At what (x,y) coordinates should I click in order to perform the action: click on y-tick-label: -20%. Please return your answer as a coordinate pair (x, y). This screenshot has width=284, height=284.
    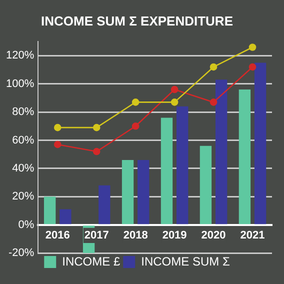
    Looking at the image, I should click on (21, 253).